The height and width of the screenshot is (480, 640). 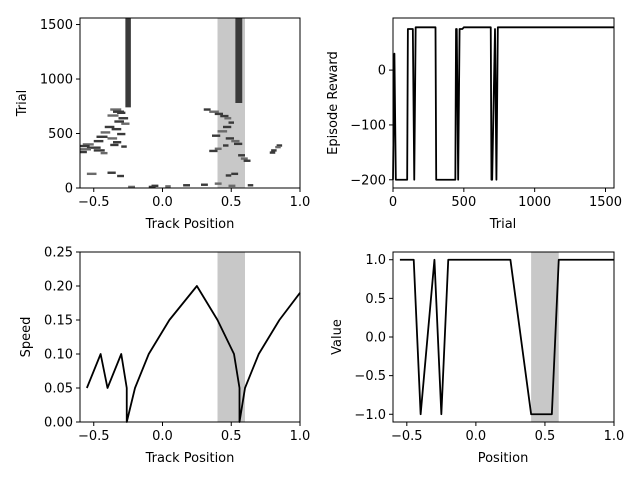 I want to click on x-tick-label: 0.5, so click(x=231, y=436).